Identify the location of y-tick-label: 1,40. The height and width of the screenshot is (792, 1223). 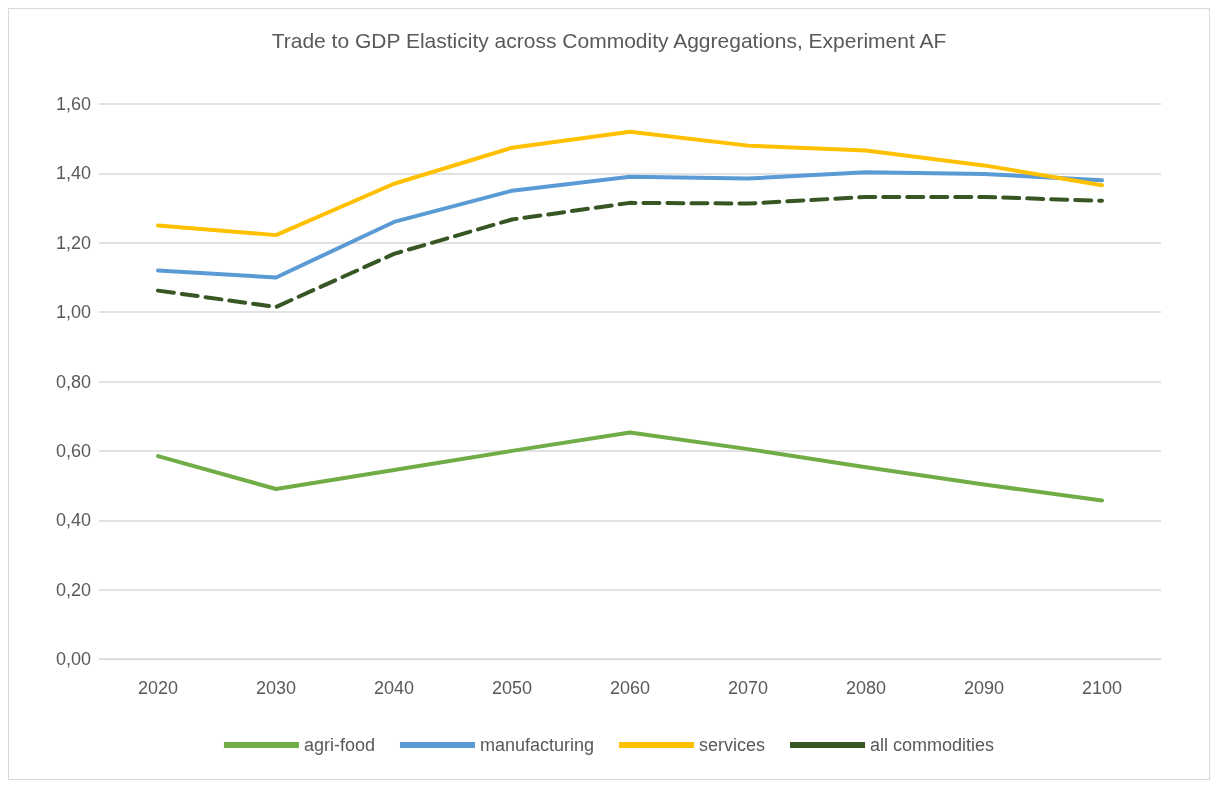
(73, 173).